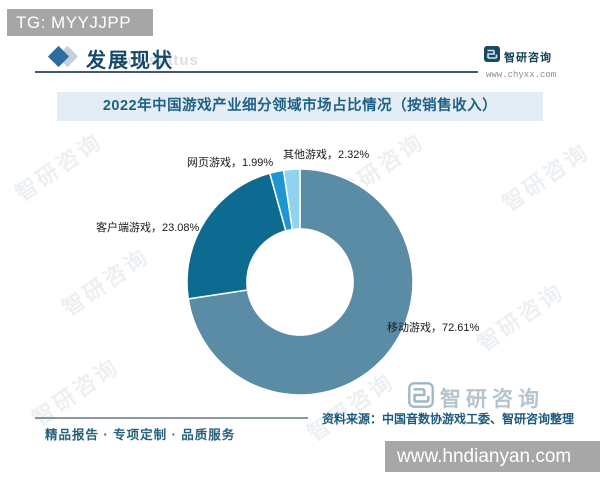 This screenshot has height=480, width=600. Describe the element at coordinates (230, 163) in the screenshot. I see `pie-label-web-games: 网页游戏，1.99%` at that location.